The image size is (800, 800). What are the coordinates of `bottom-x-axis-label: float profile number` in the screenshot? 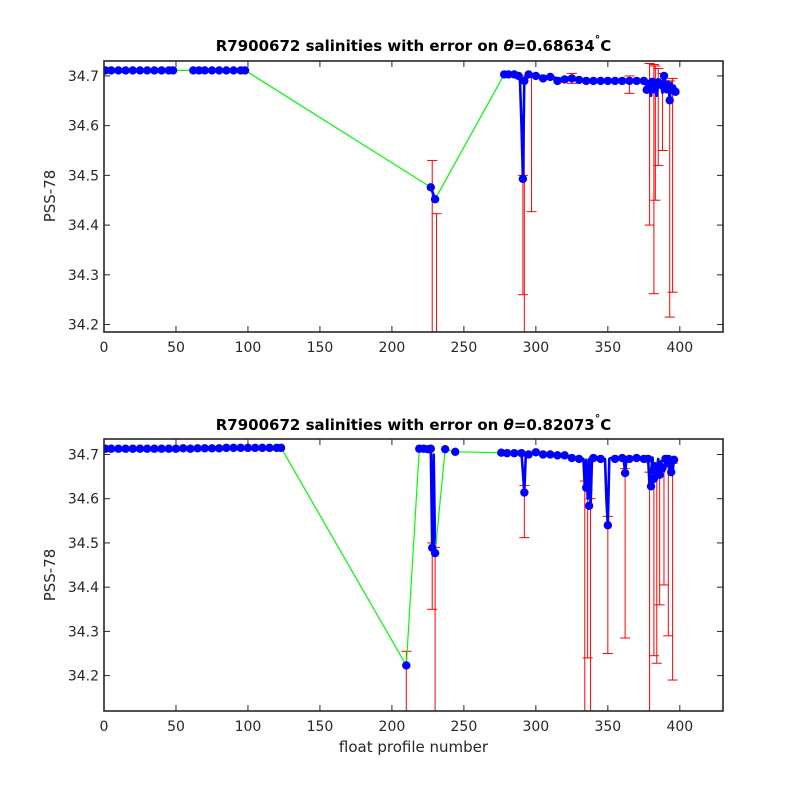 It's located at (414, 747).